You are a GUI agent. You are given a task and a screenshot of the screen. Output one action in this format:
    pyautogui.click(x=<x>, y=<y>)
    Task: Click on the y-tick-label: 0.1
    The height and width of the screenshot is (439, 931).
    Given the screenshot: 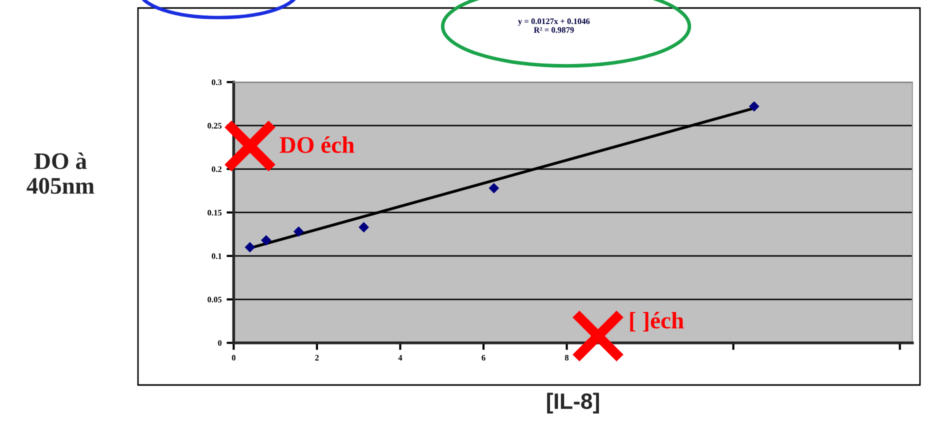 What is the action you would take?
    pyautogui.click(x=217, y=256)
    